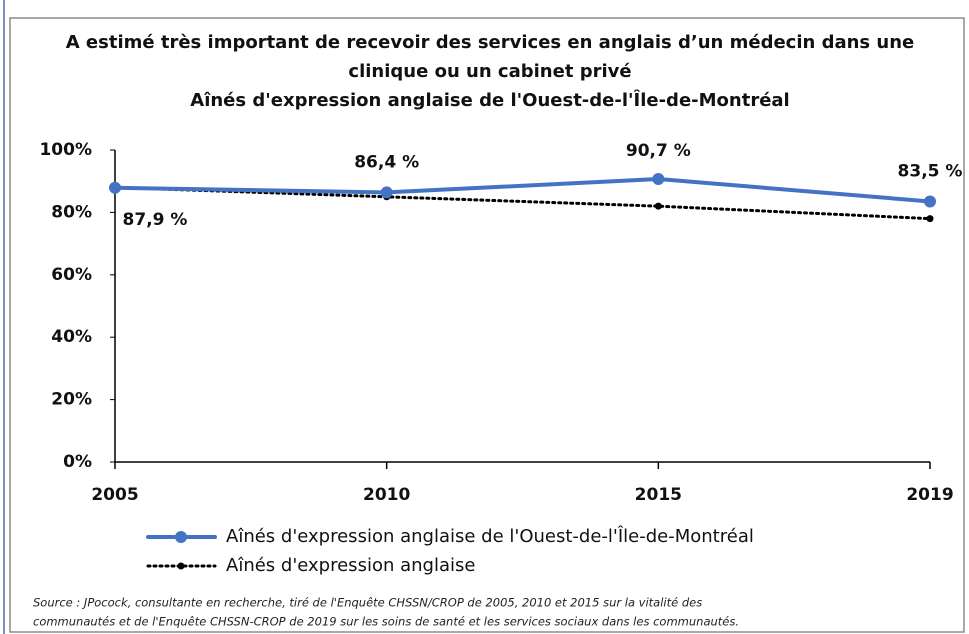 The height and width of the screenshot is (634, 969). Describe the element at coordinates (114, 495) in the screenshot. I see `x-tick-label: 2005` at that location.